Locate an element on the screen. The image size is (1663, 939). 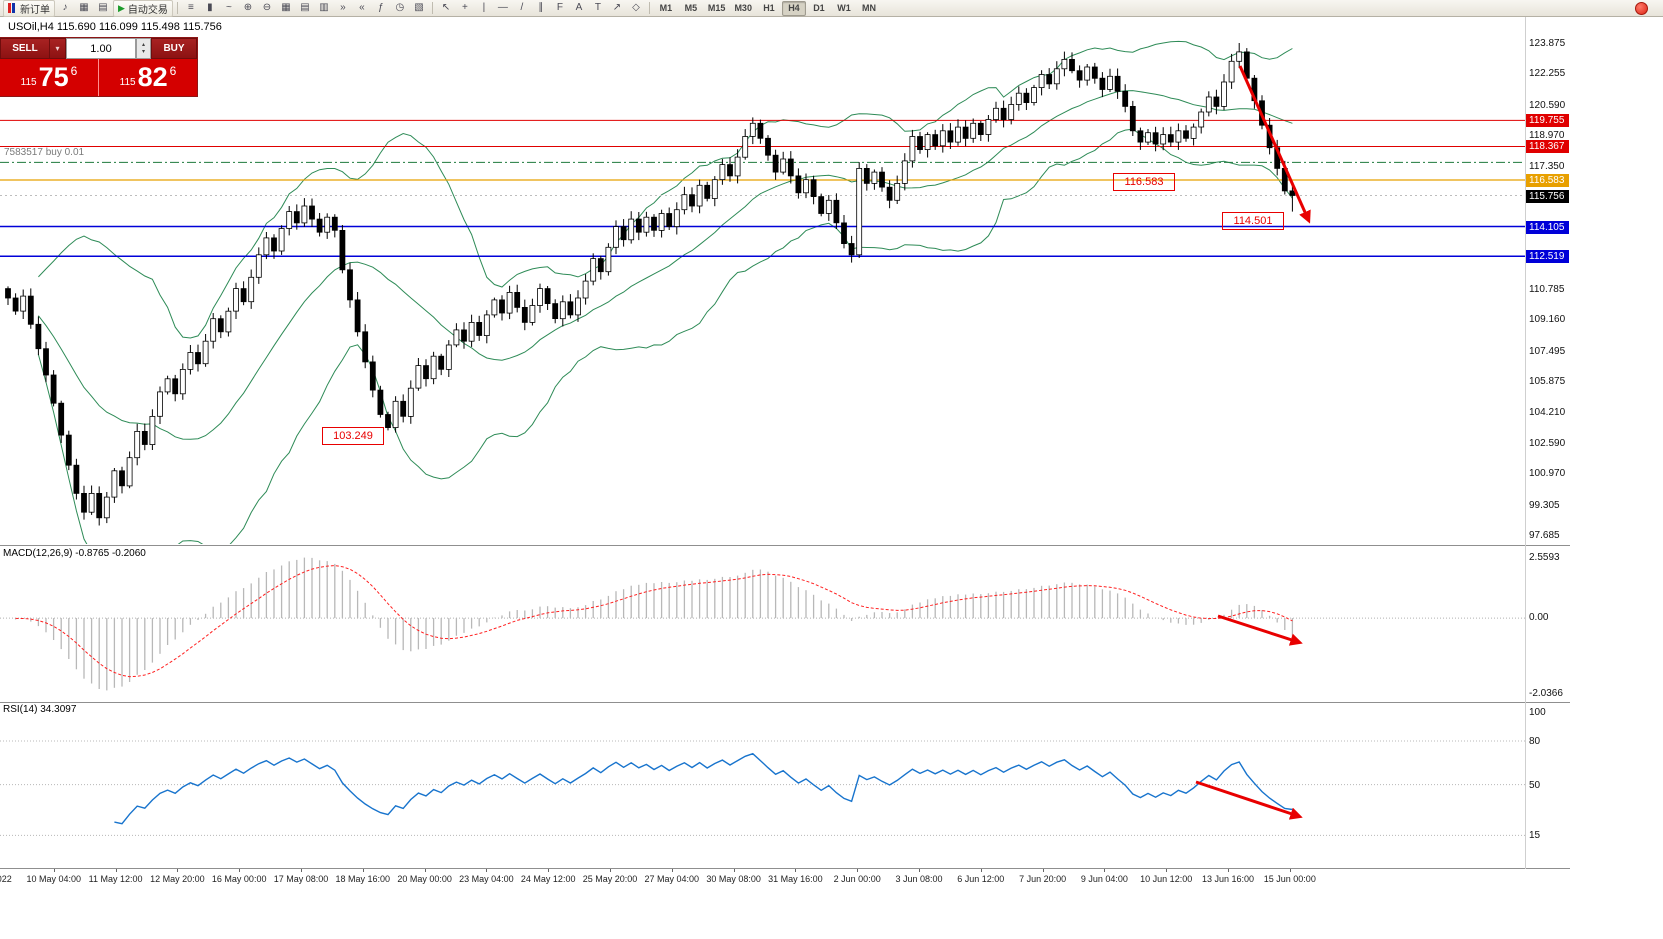
price-tick-label: 100.970 is located at coordinates (1547, 473).